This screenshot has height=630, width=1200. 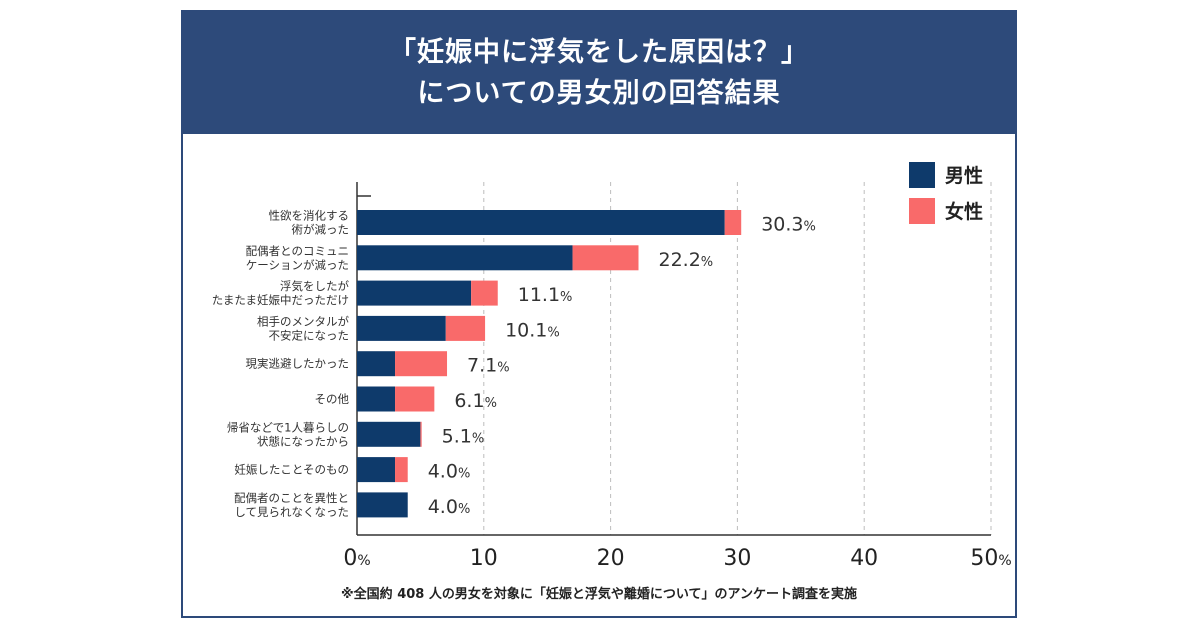 I want to click on bar-total-label: 30.3%, so click(x=788, y=225).